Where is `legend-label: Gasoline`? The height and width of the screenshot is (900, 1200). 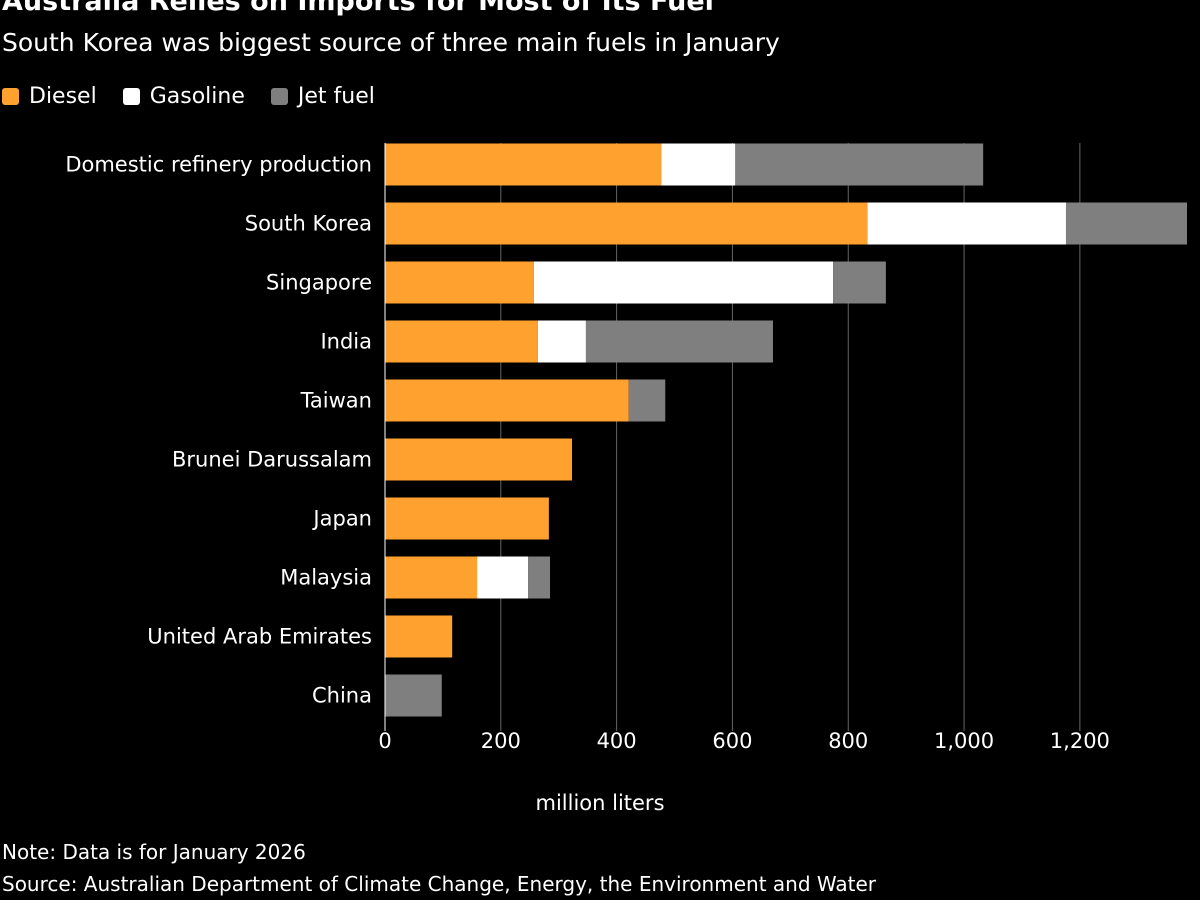 legend-label: Gasoline is located at coordinates (197, 96).